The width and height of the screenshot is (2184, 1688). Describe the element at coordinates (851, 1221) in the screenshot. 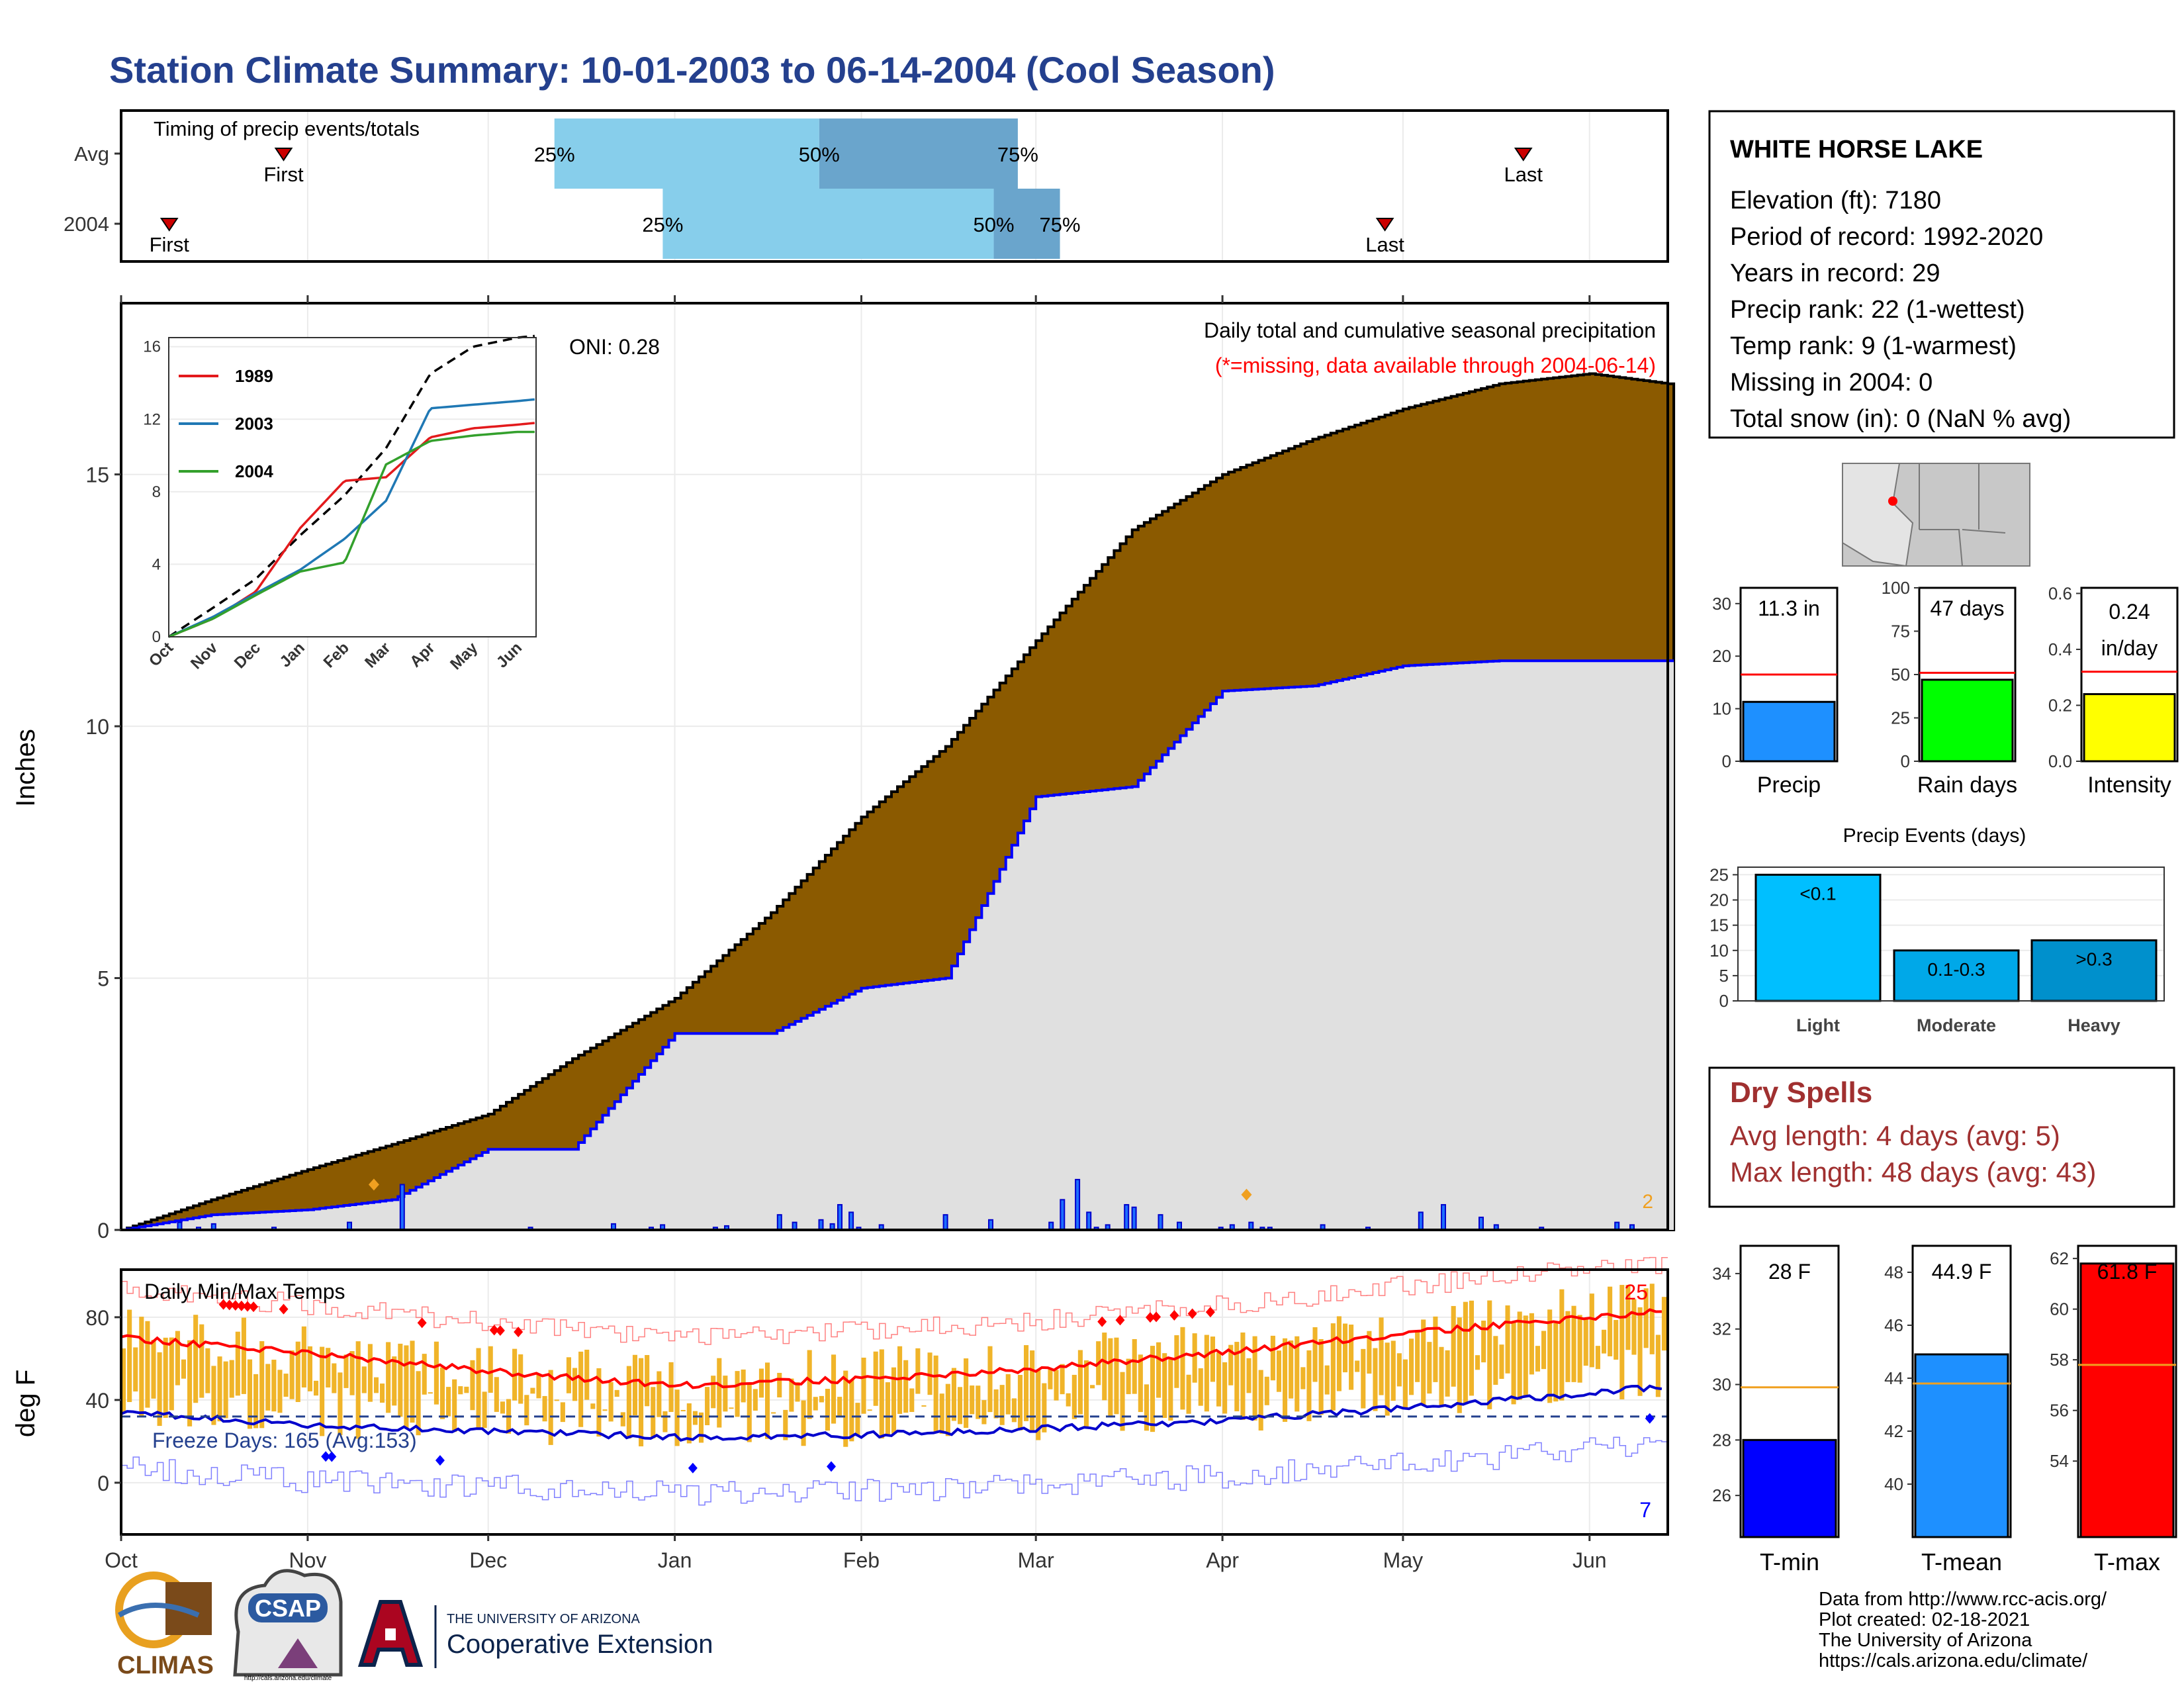

I see `daily-precip-bar` at that location.